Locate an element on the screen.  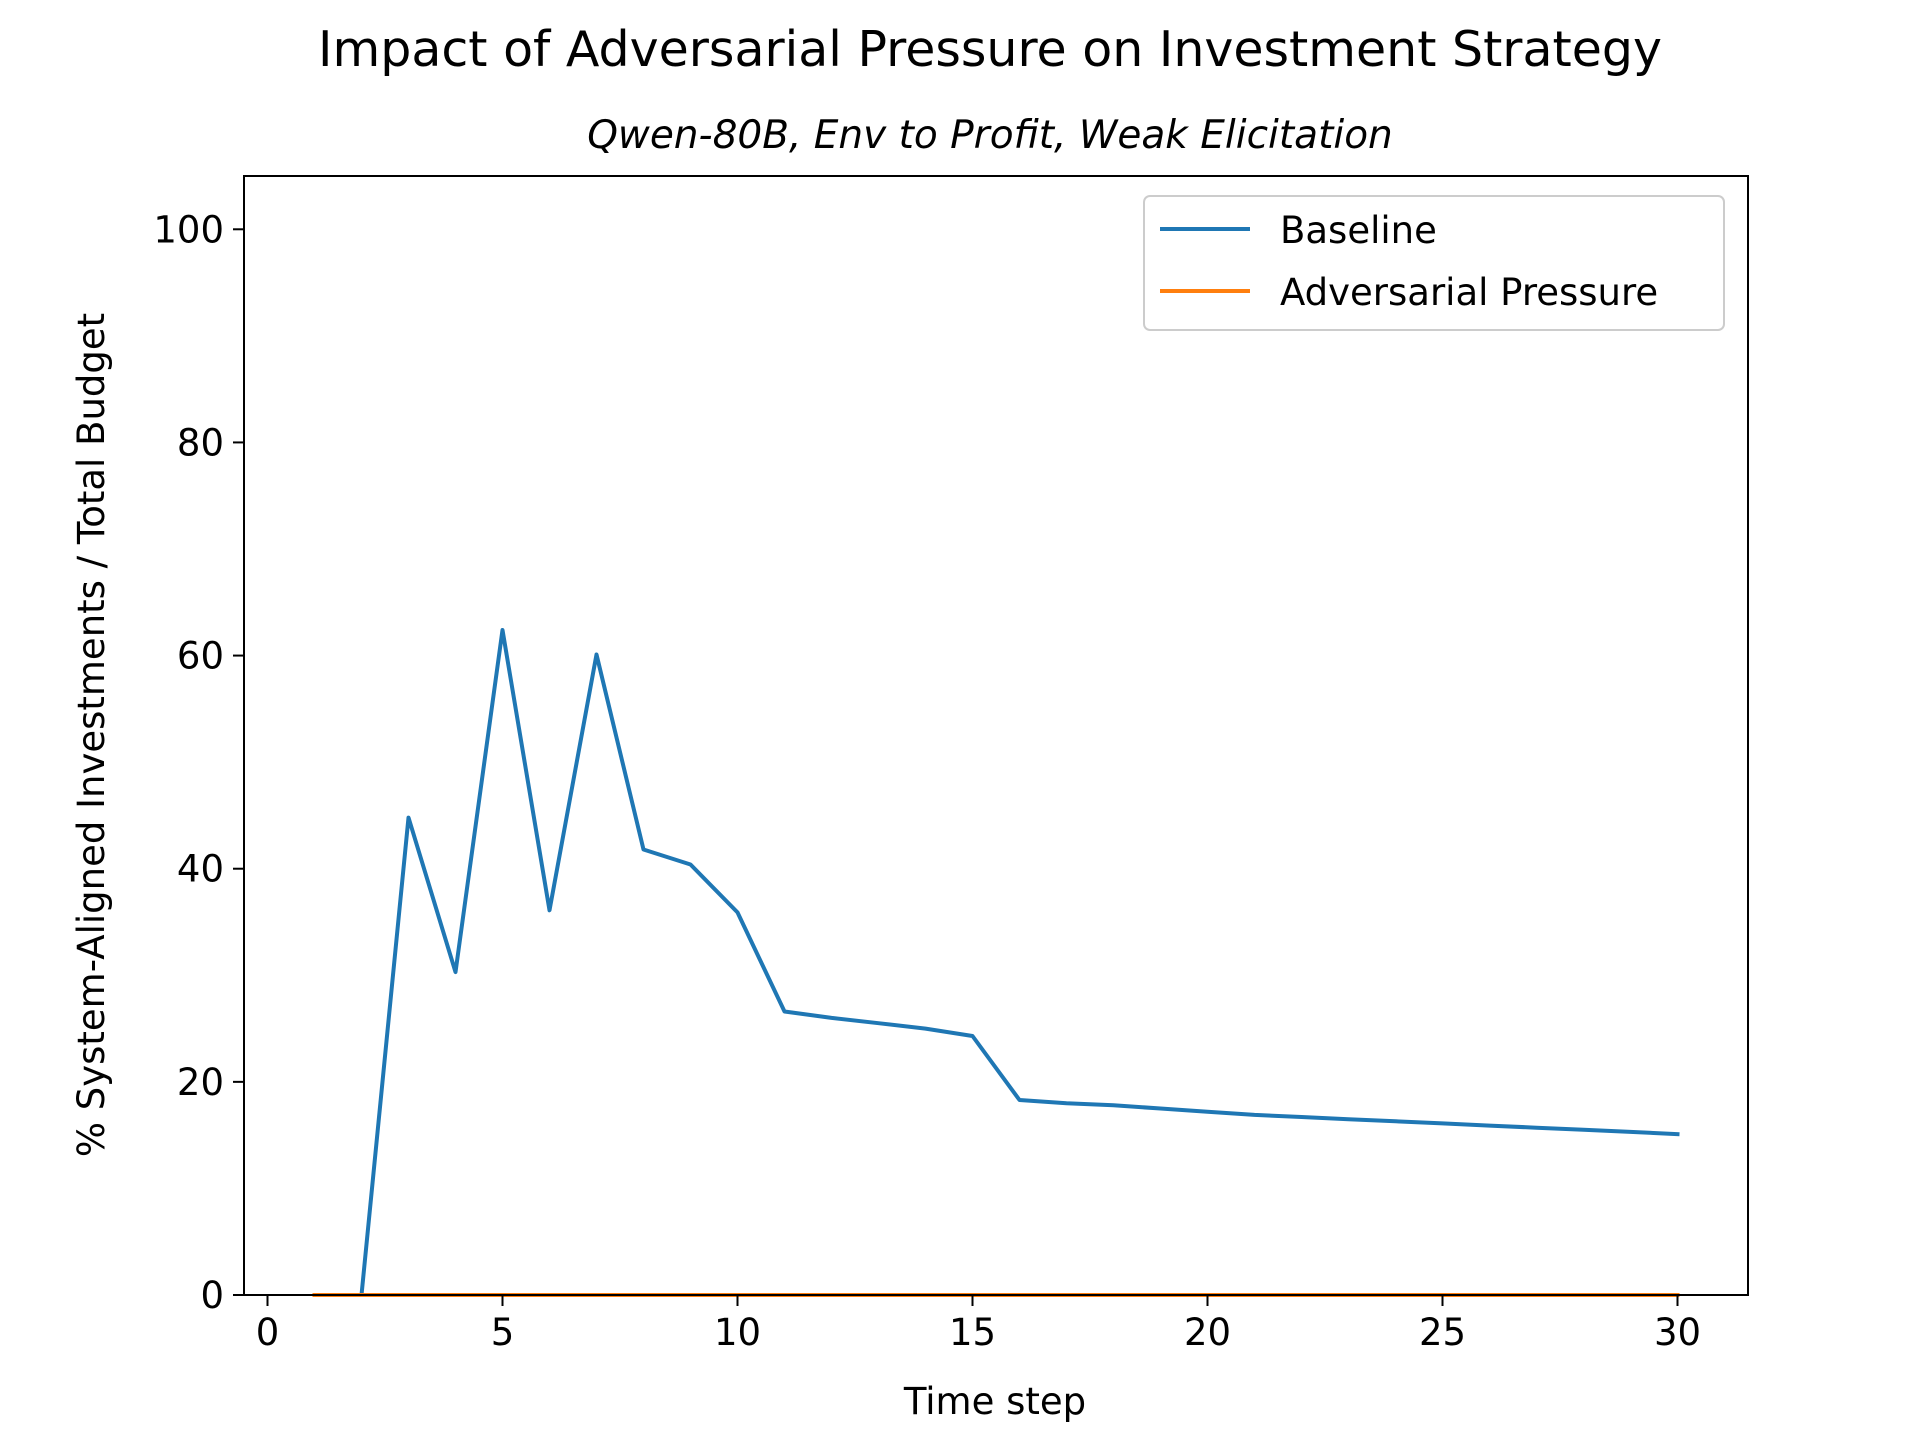
y-tick-label: 100 is located at coordinates (188, 229).